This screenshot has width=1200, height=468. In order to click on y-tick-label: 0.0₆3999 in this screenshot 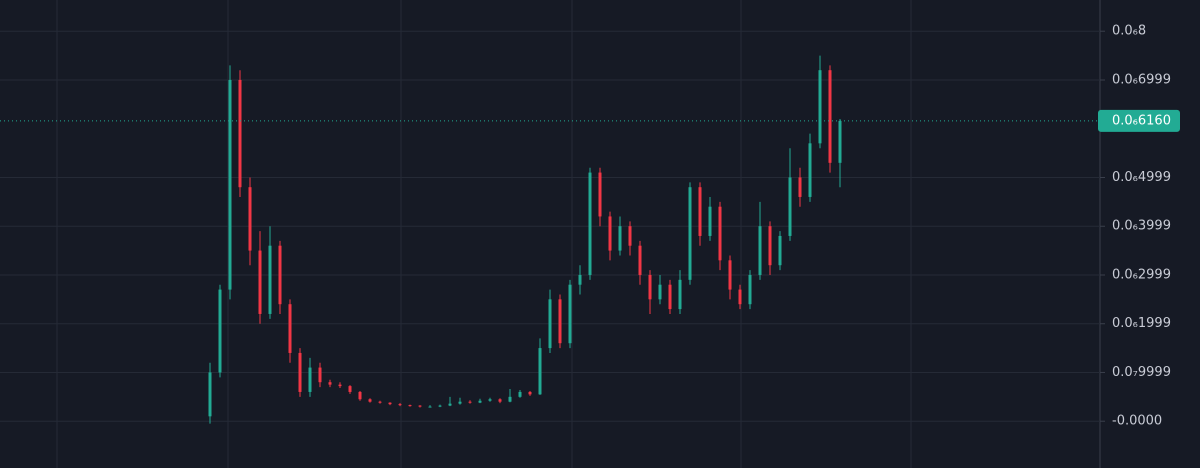, I will do `click(1141, 226)`.